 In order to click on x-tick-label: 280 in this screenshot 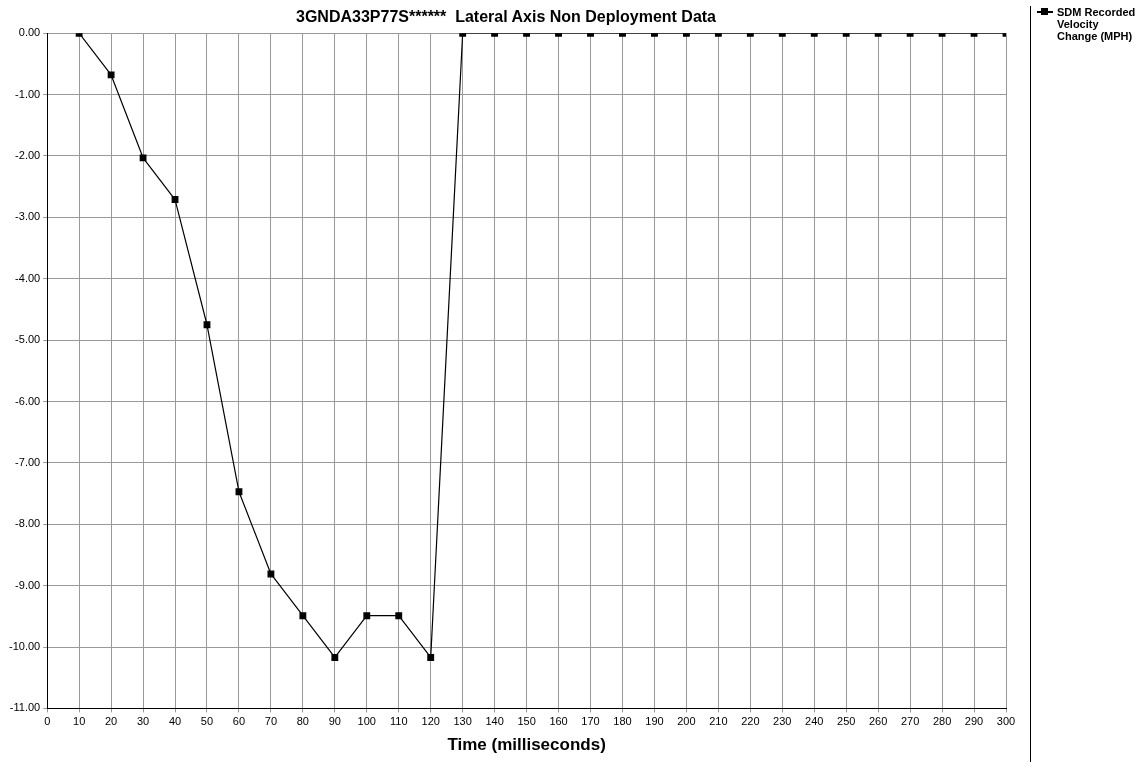, I will do `click(942, 721)`.